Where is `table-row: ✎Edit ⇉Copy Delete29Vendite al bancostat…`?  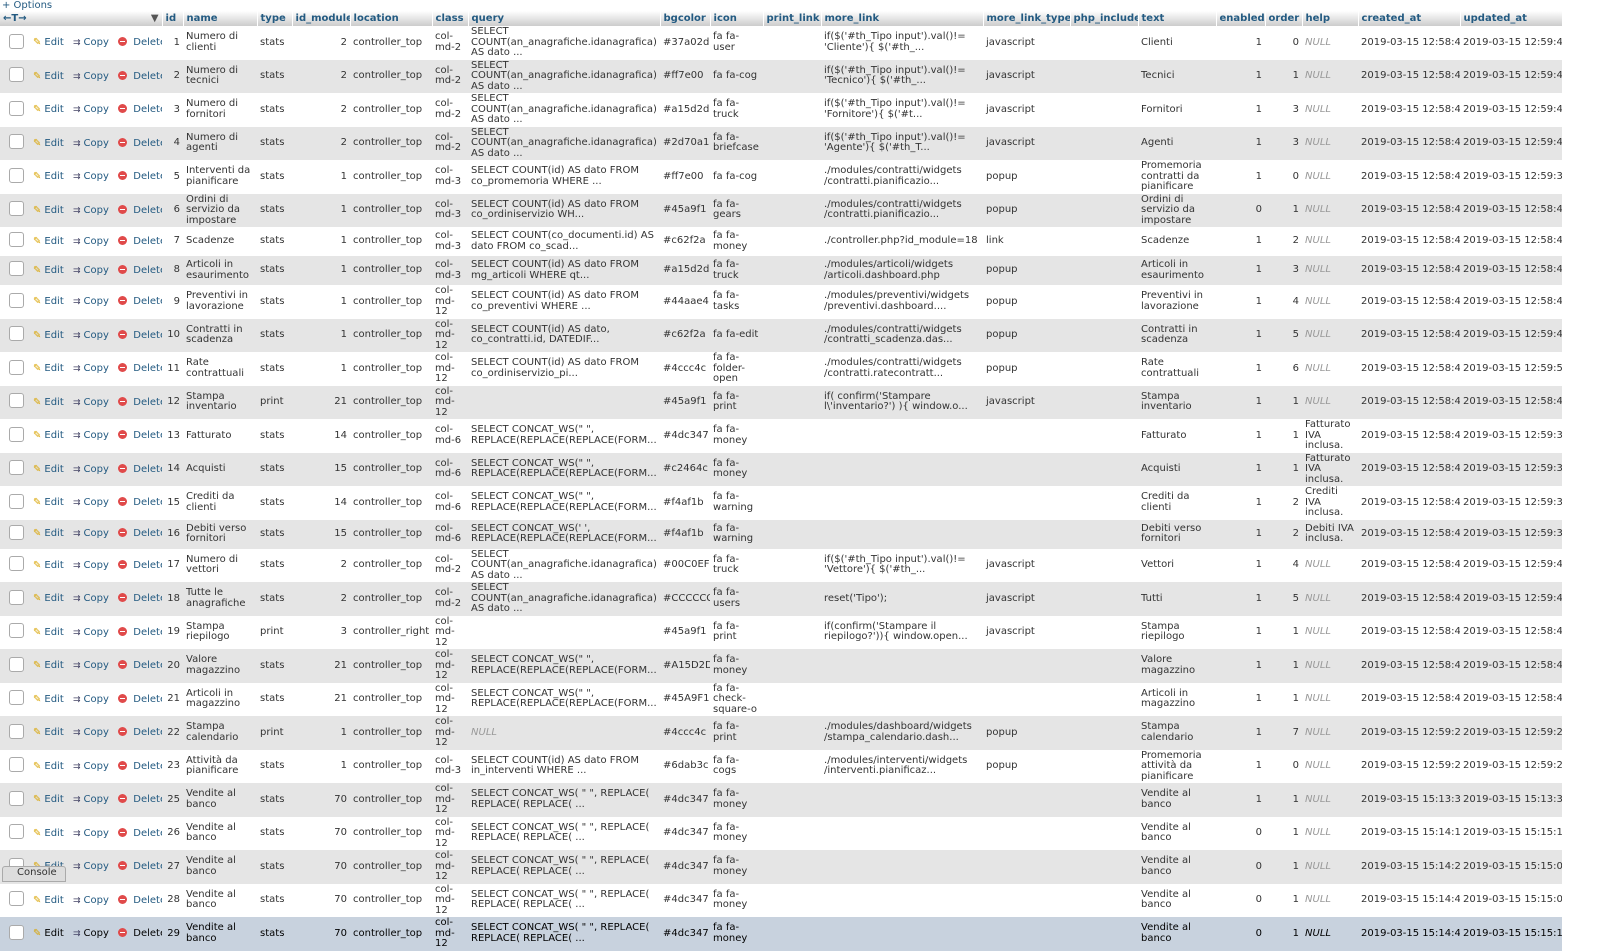 table-row: ✎Edit ⇉Copy Delete29Vendite al bancostat… is located at coordinates (781, 934).